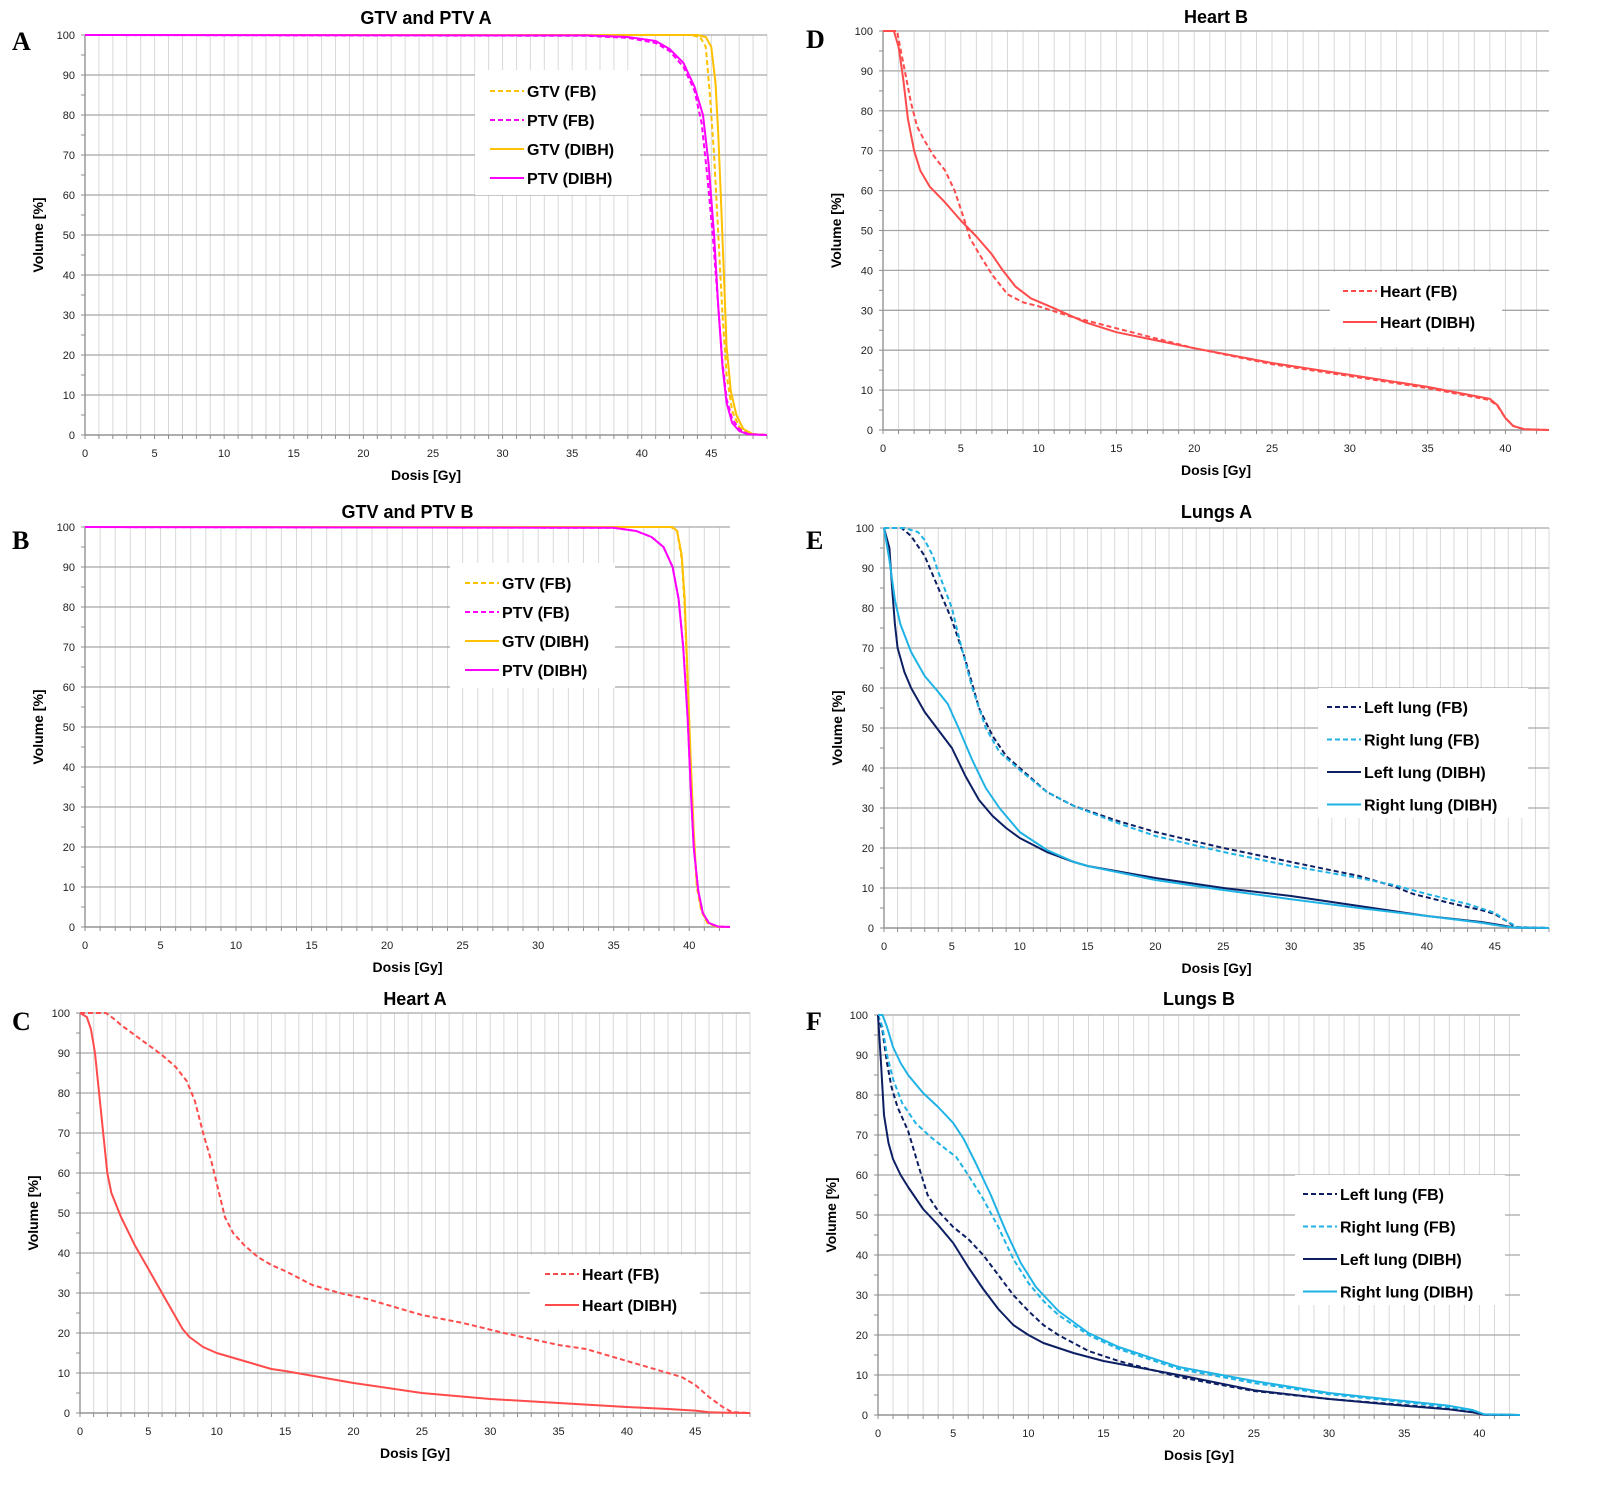 This screenshot has width=1603, height=1508. I want to click on legend-label: Left lung (FB), so click(1392, 1195).